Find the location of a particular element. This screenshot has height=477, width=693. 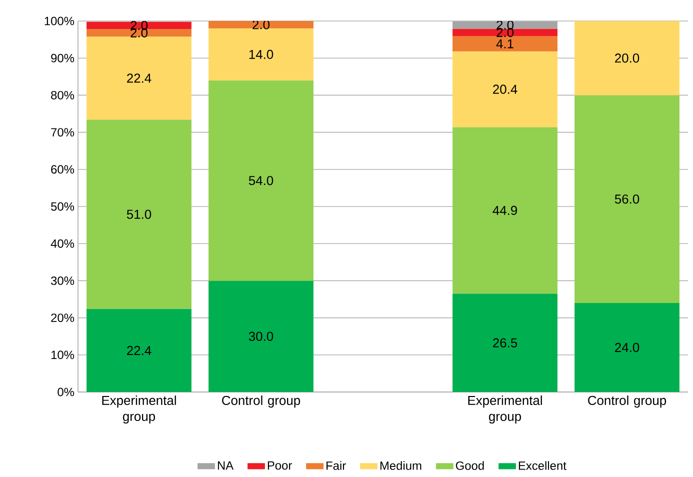

data-label: 20.4 is located at coordinates (505, 89).